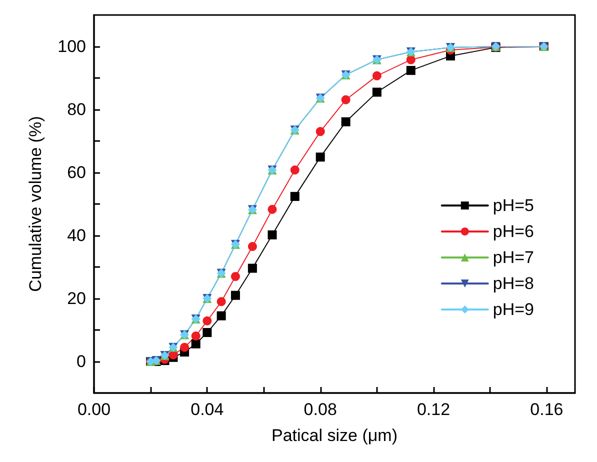 Image resolution: width=597 pixels, height=462 pixels. Describe the element at coordinates (207, 409) in the screenshot. I see `x-tick-label: 0.04` at that location.